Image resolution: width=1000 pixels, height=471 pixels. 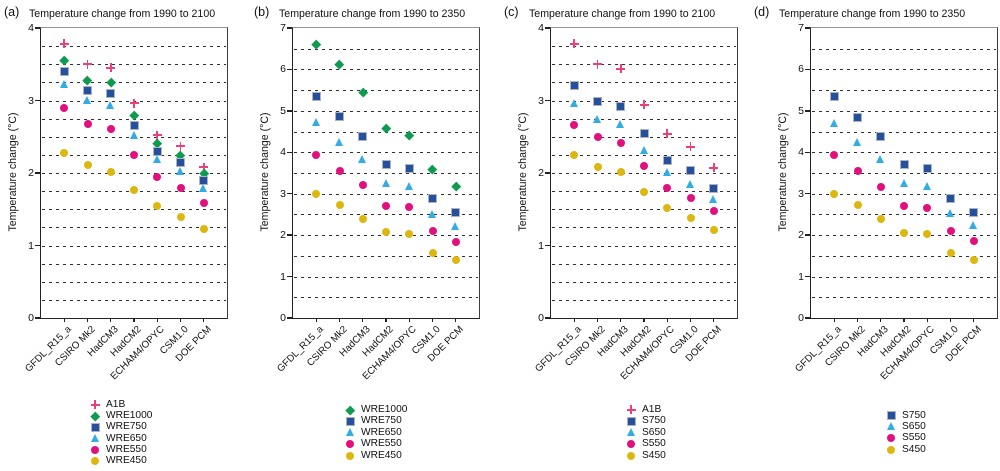 I want to click on legend-item: S550, so click(x=646, y=445).